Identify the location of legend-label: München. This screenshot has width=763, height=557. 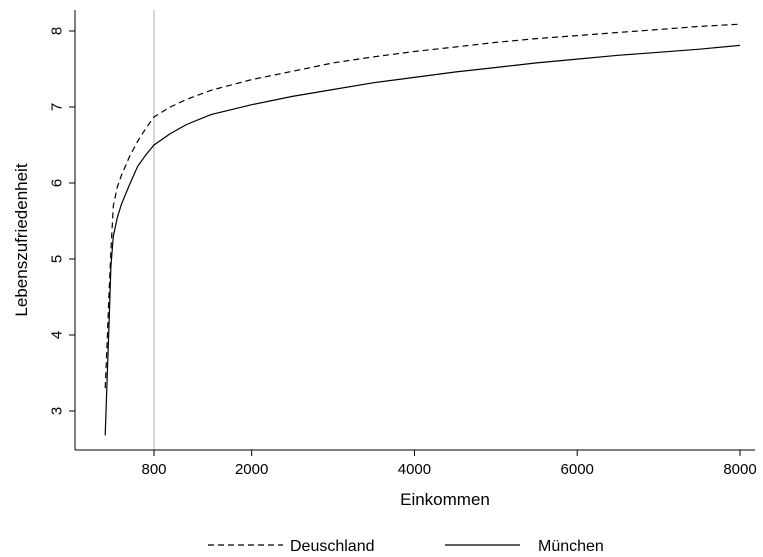
(571, 546).